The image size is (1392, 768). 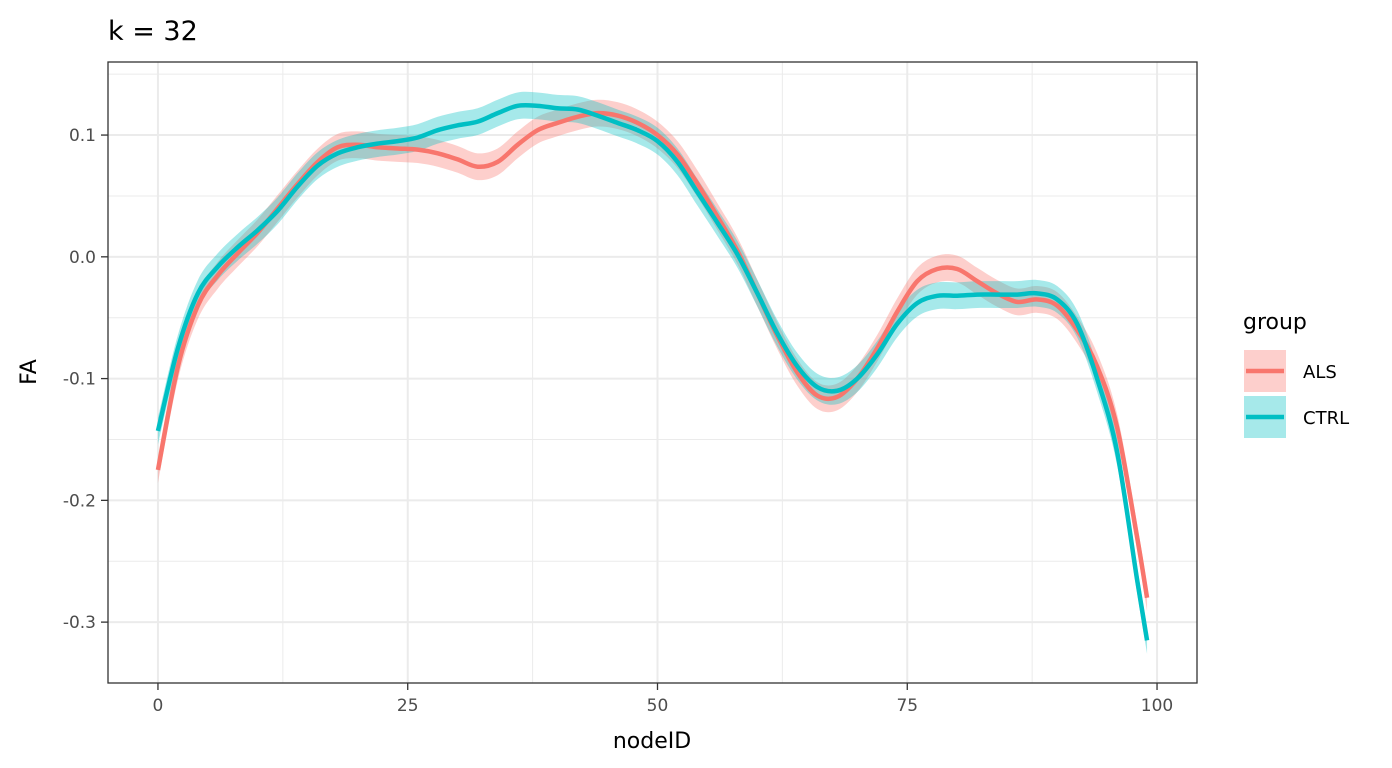 I want to click on y-tick-label: -0.2, so click(x=79, y=501).